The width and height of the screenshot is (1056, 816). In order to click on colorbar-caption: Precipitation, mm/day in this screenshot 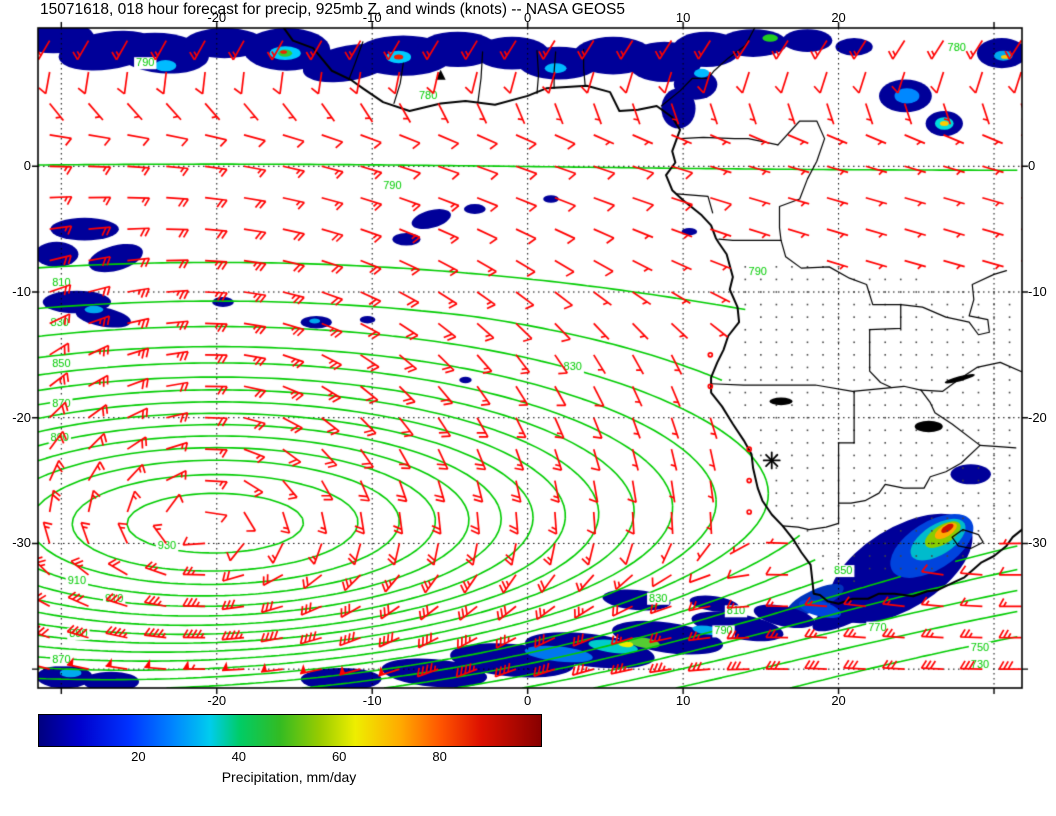, I will do `click(289, 777)`.